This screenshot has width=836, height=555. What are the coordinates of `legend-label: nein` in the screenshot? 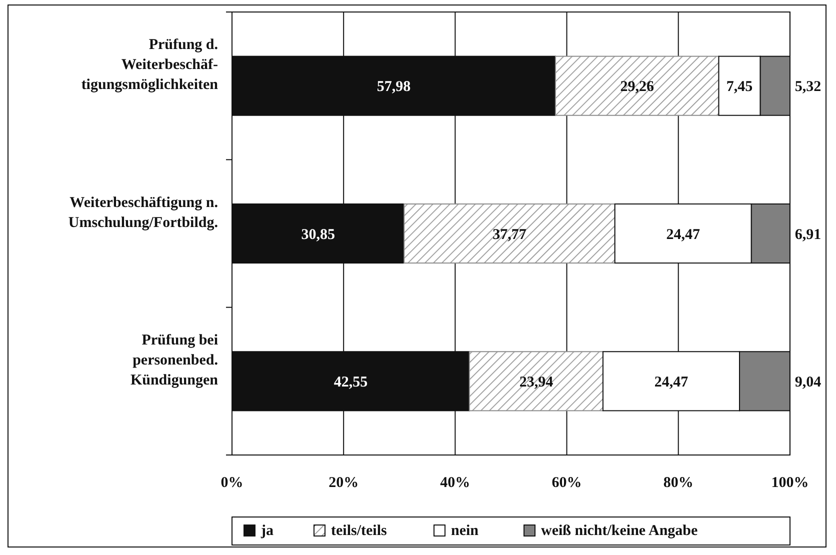 It's located at (465, 531).